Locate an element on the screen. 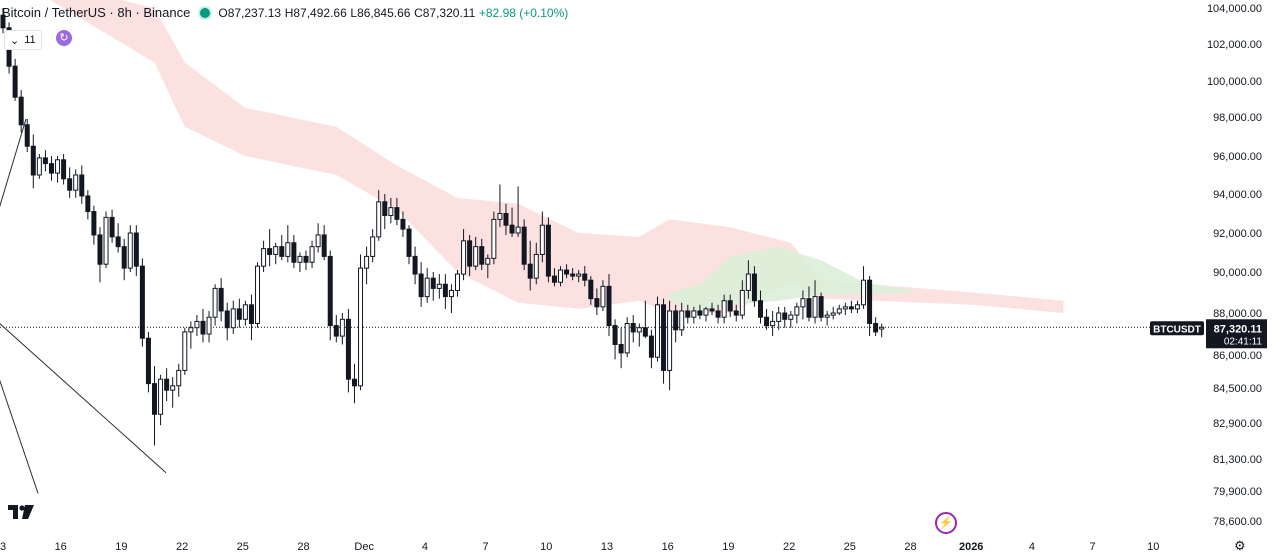  y-tick-label: 104,000.00 is located at coordinates (1234, 9).